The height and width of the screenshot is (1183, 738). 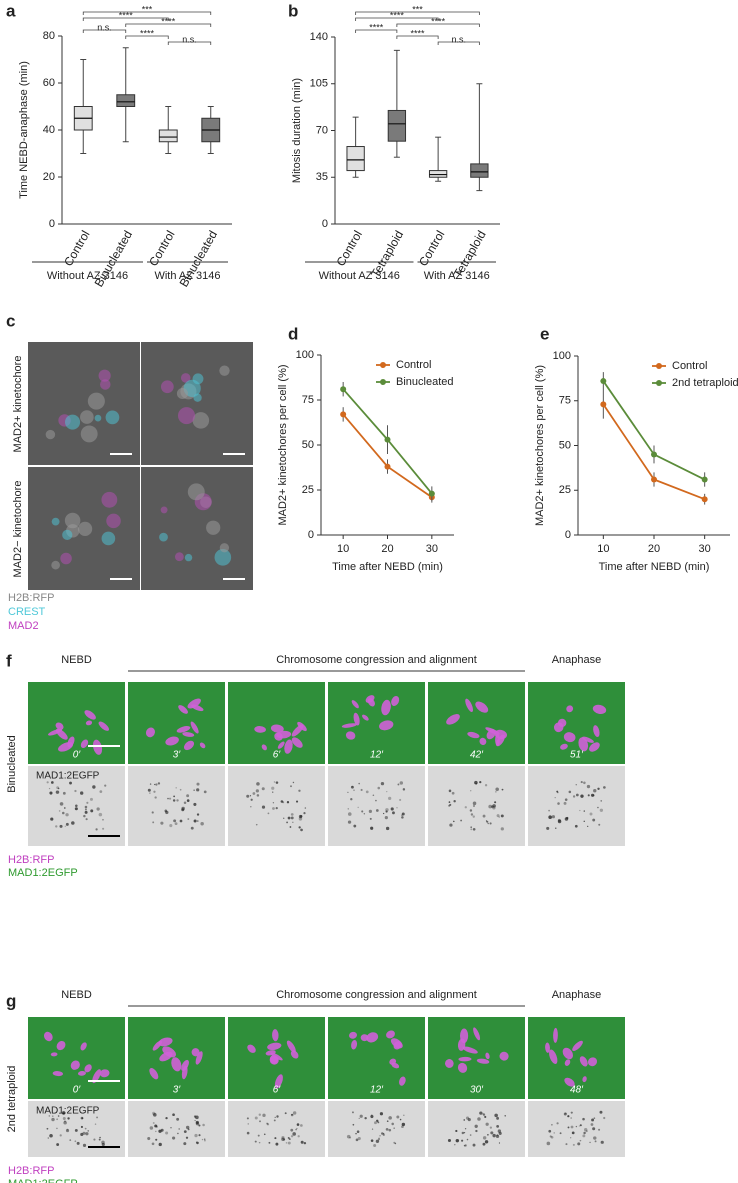 I want to click on y-tick-label: 70, so click(x=322, y=130).